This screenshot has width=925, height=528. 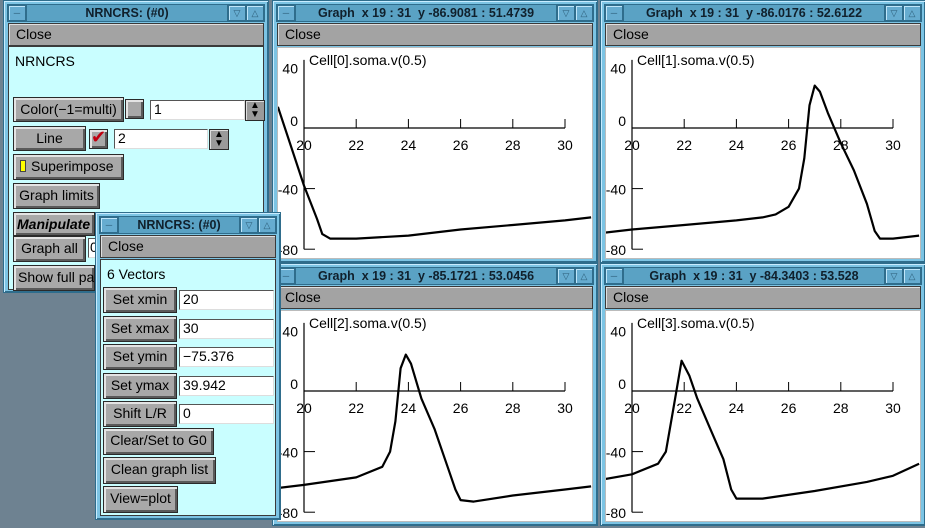 I want to click on manipulate-button: Manipulate, so click(x=54, y=224).